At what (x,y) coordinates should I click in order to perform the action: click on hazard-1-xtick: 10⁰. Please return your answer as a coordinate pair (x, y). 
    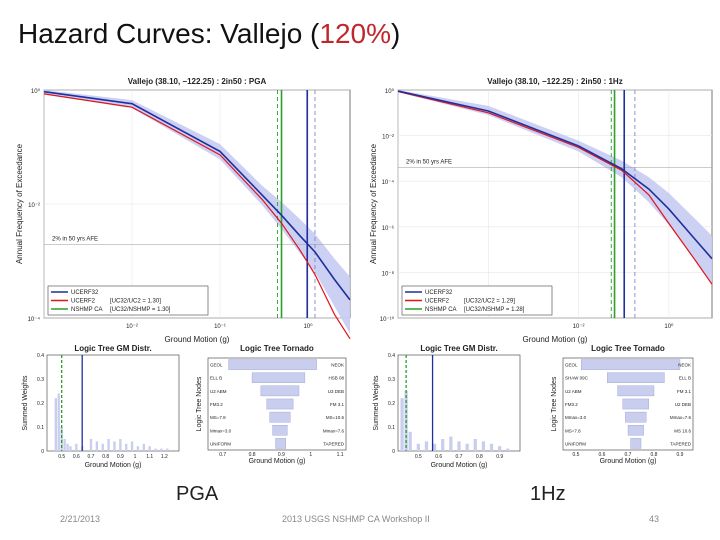
    Looking at the image, I should click on (669, 326).